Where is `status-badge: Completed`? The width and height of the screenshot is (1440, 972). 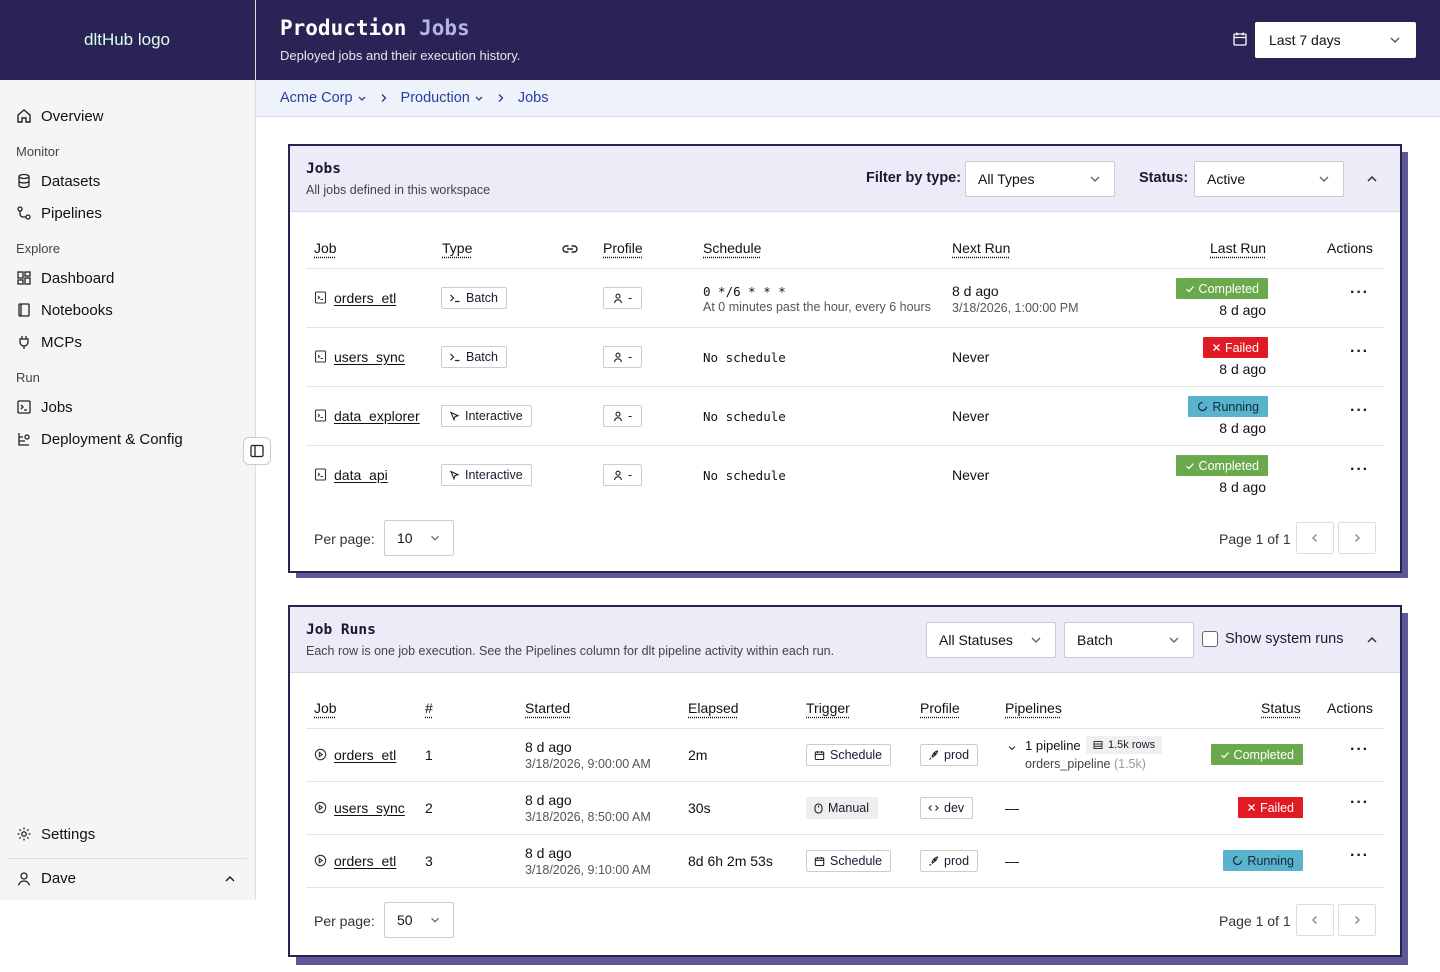
status-badge: Completed is located at coordinates (1221, 288).